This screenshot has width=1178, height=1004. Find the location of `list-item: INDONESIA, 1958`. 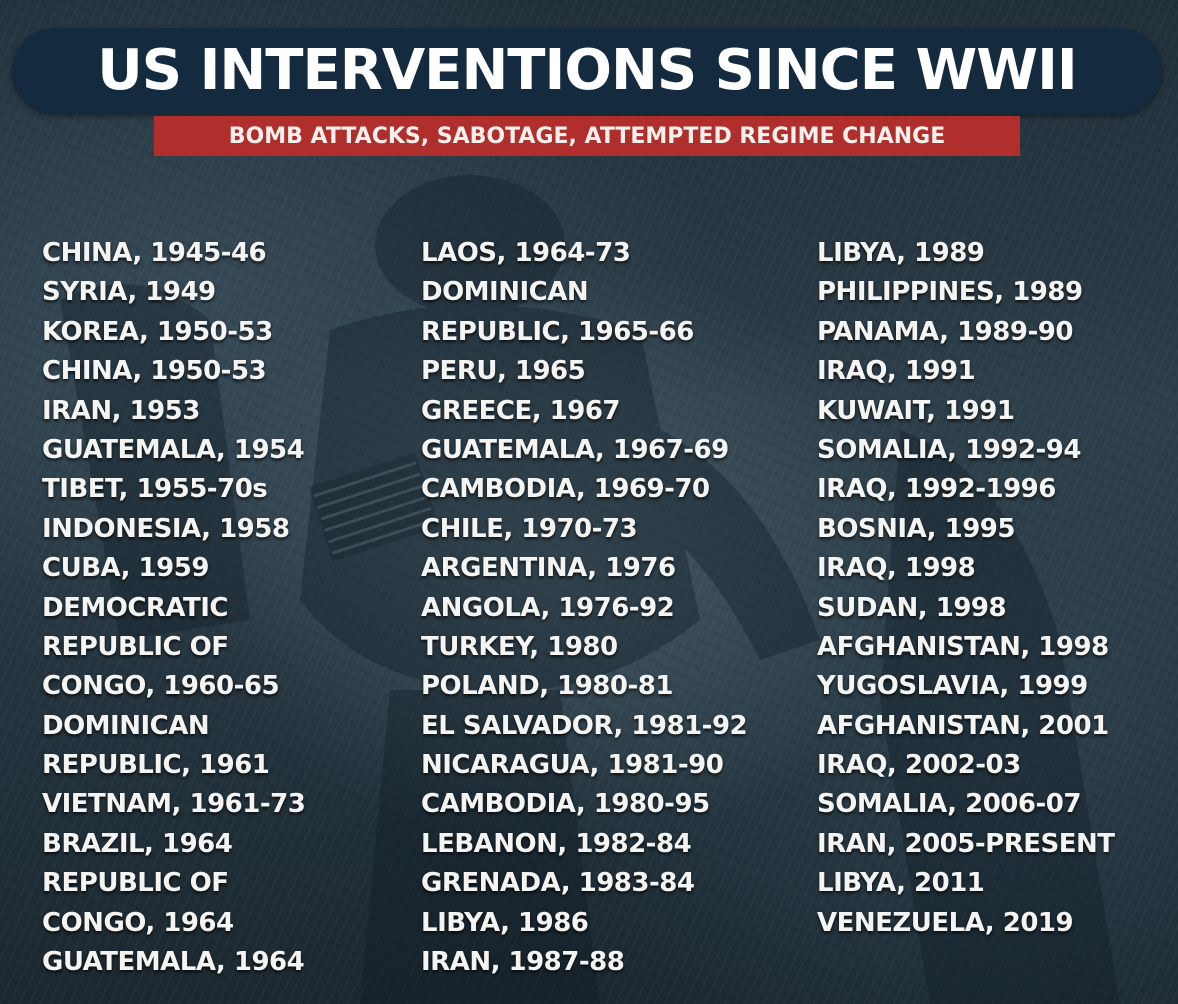

list-item: INDONESIA, 1958 is located at coordinates (166, 528).